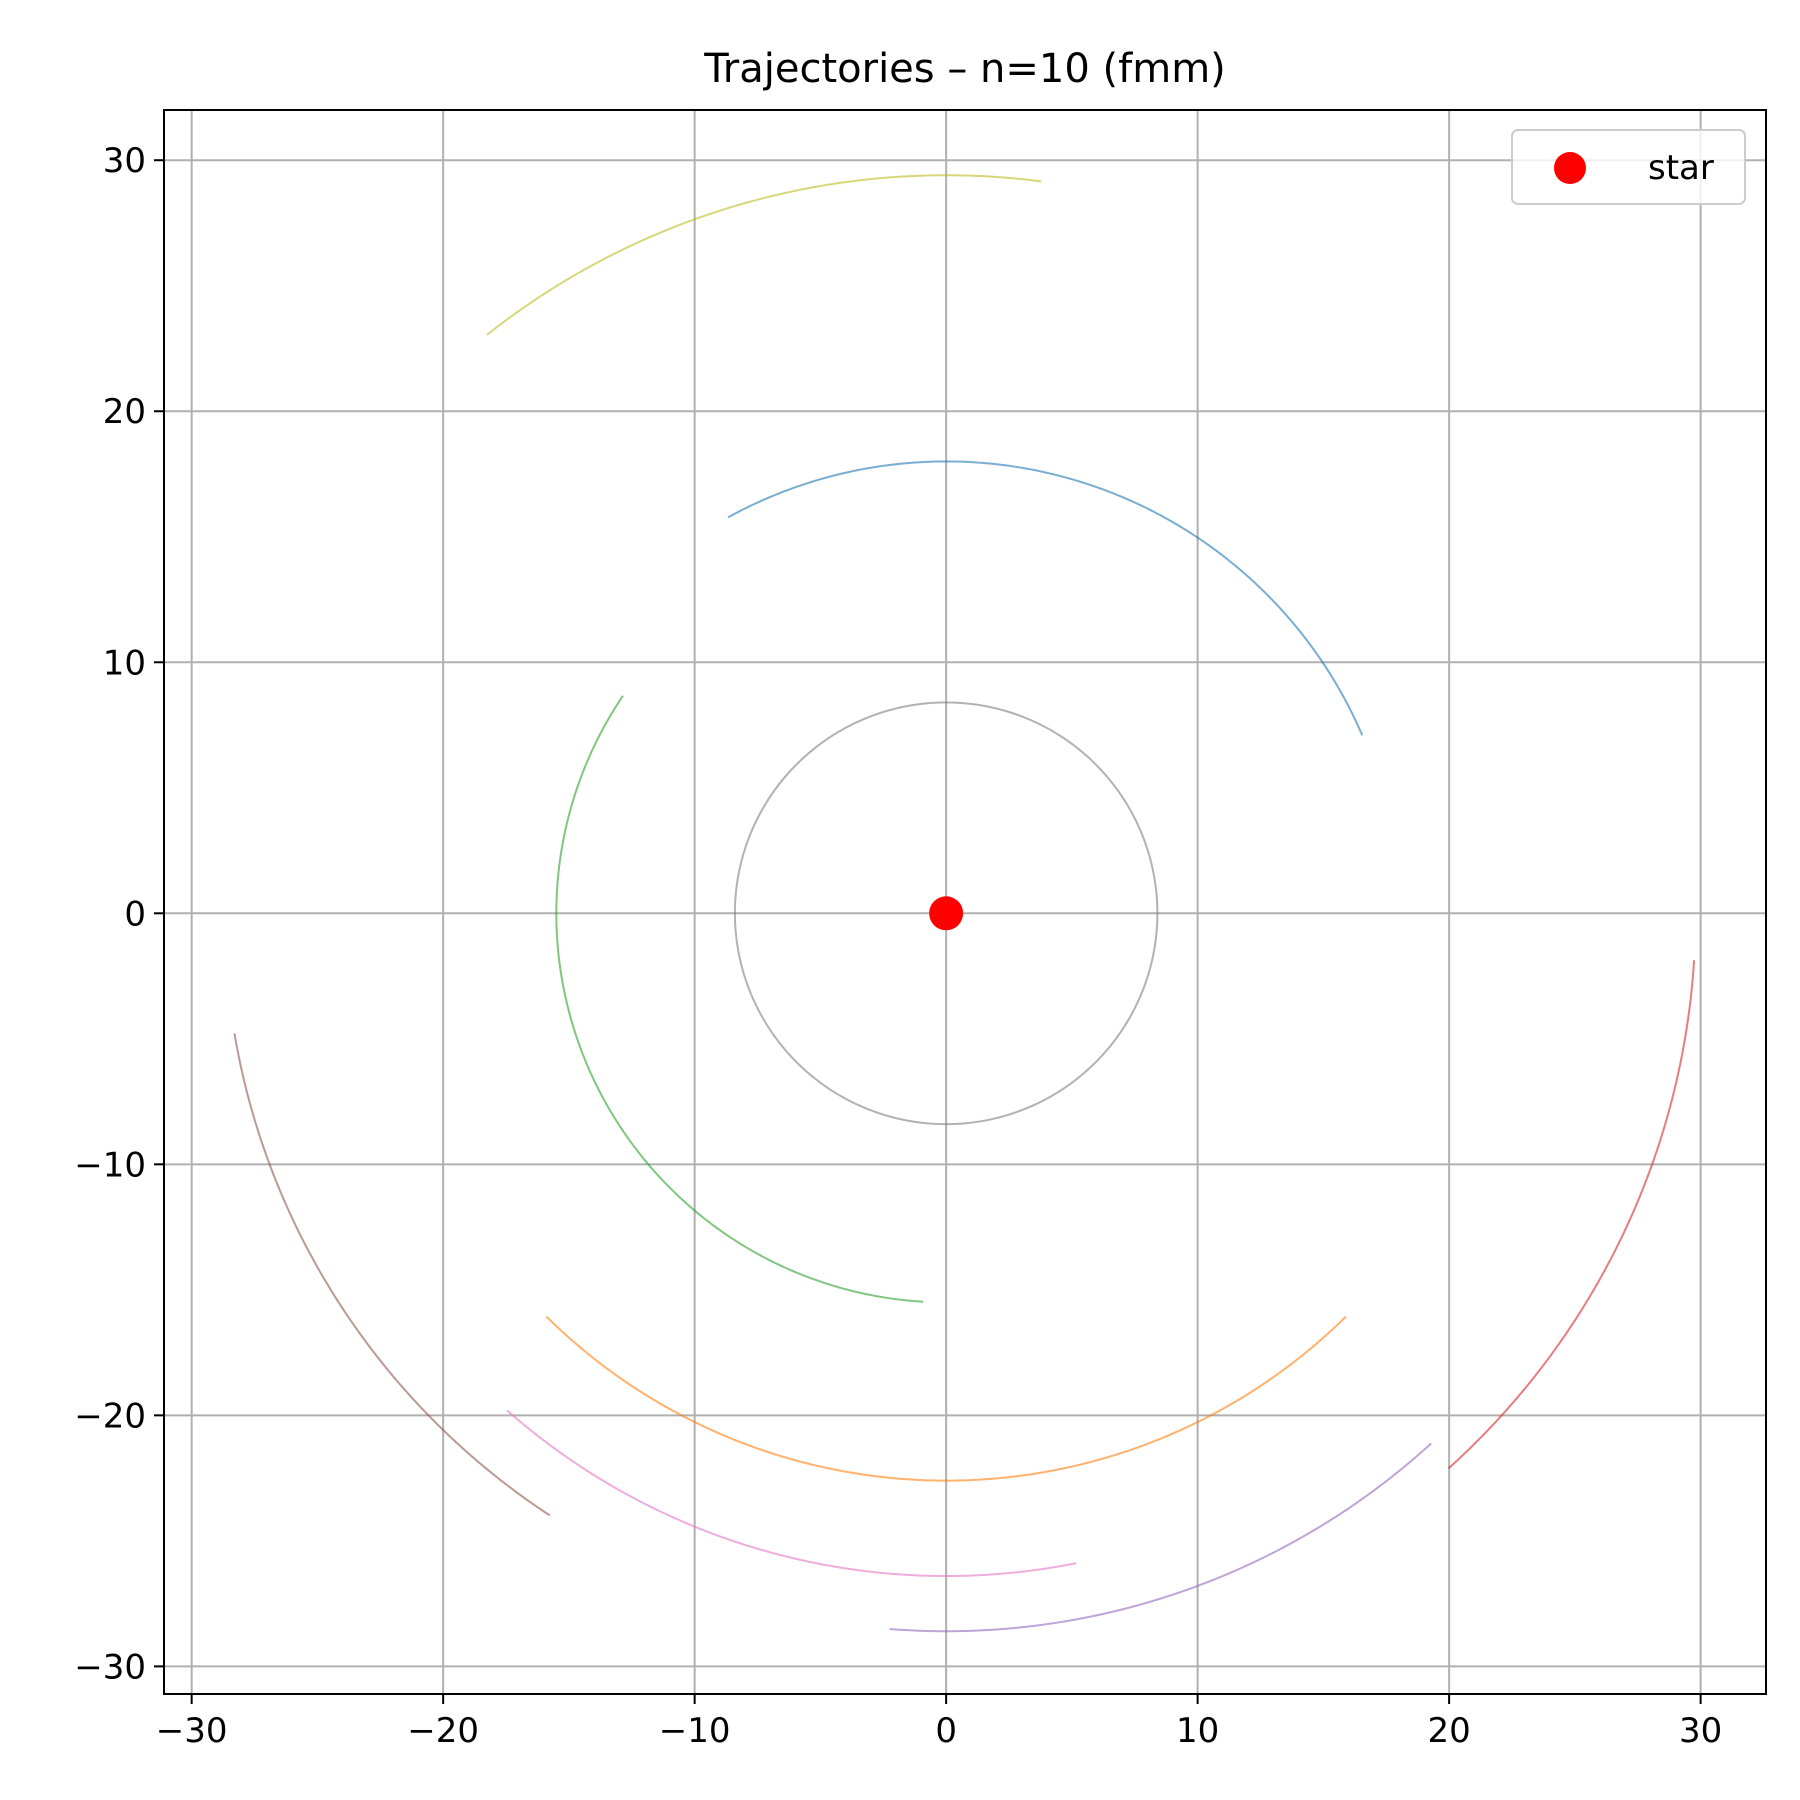 The width and height of the screenshot is (1800, 1800). Describe the element at coordinates (964, 69) in the screenshot. I see `chart-title: Trajectories – n=10 (fmm)` at that location.